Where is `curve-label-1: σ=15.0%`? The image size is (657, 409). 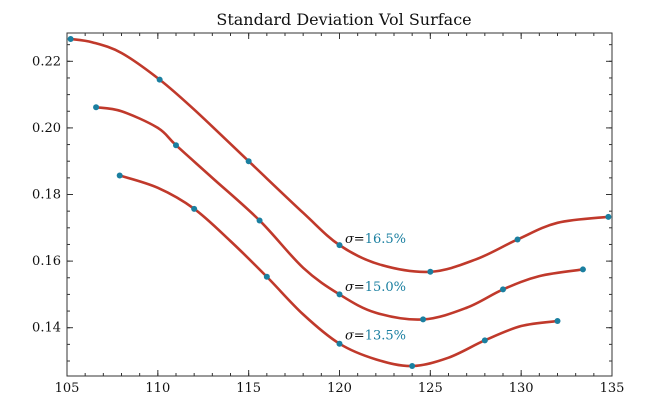 curve-label-1: σ=15.0% is located at coordinates (375, 287).